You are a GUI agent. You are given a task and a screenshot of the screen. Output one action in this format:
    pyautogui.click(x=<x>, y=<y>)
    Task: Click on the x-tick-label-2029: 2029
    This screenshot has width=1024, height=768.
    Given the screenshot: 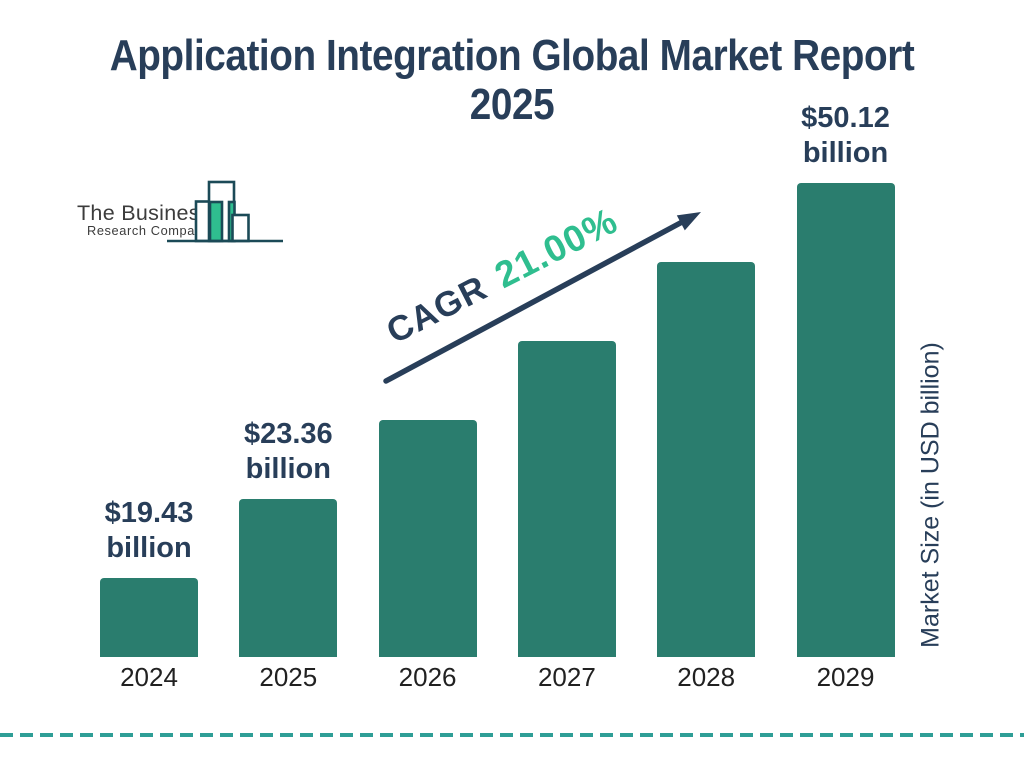 What is the action you would take?
    pyautogui.click(x=845, y=677)
    